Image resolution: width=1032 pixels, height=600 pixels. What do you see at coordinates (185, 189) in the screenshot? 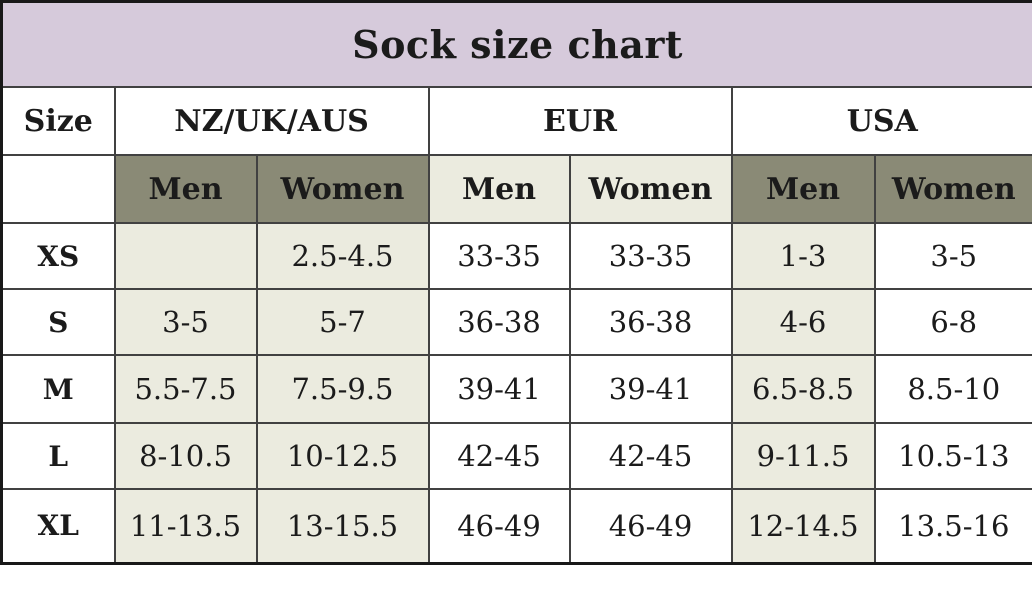
I see `subheader-nz-men: Men` at bounding box center [185, 189].